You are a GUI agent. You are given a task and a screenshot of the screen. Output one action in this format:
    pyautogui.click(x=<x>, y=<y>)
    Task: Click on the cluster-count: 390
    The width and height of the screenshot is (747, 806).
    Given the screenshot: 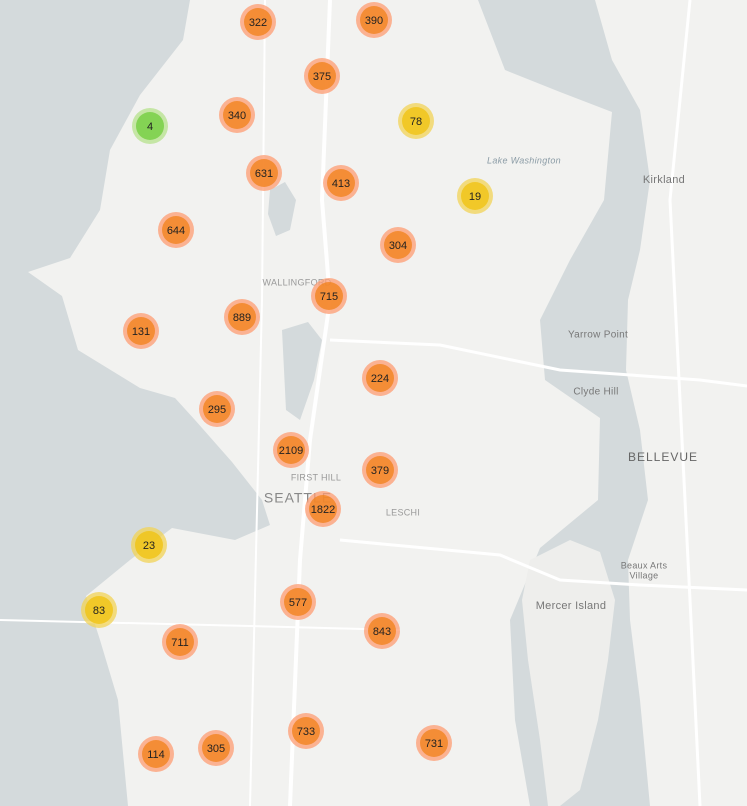 What is the action you would take?
    pyautogui.click(x=374, y=21)
    